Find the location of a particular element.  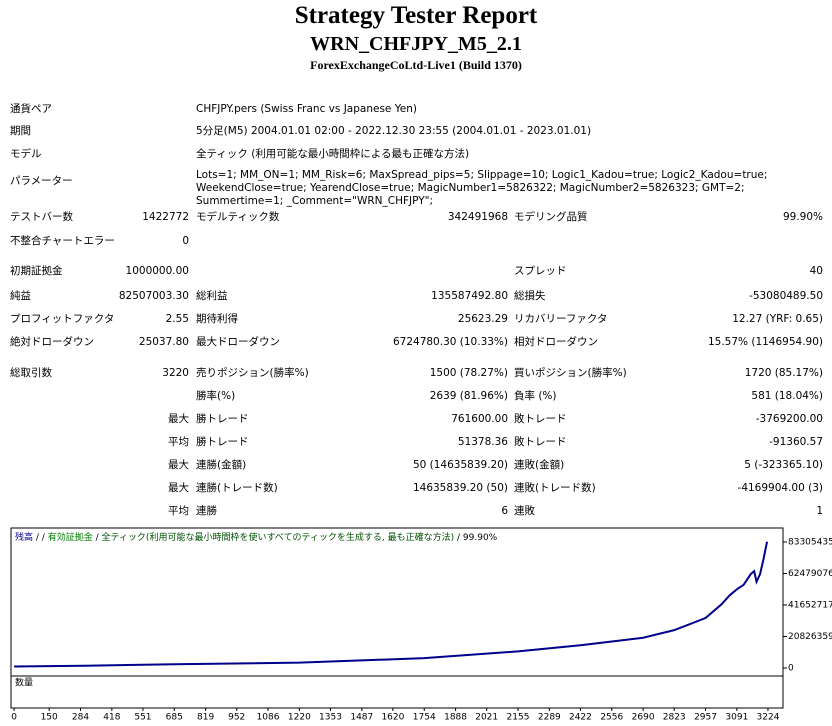

stat-value: 25623.29 is located at coordinates (482, 319).